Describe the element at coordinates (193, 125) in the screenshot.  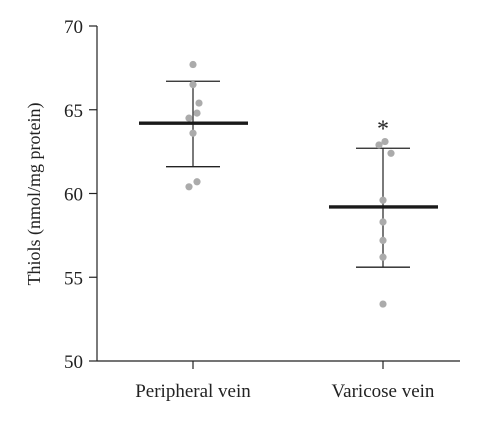
I see `series-group` at that location.